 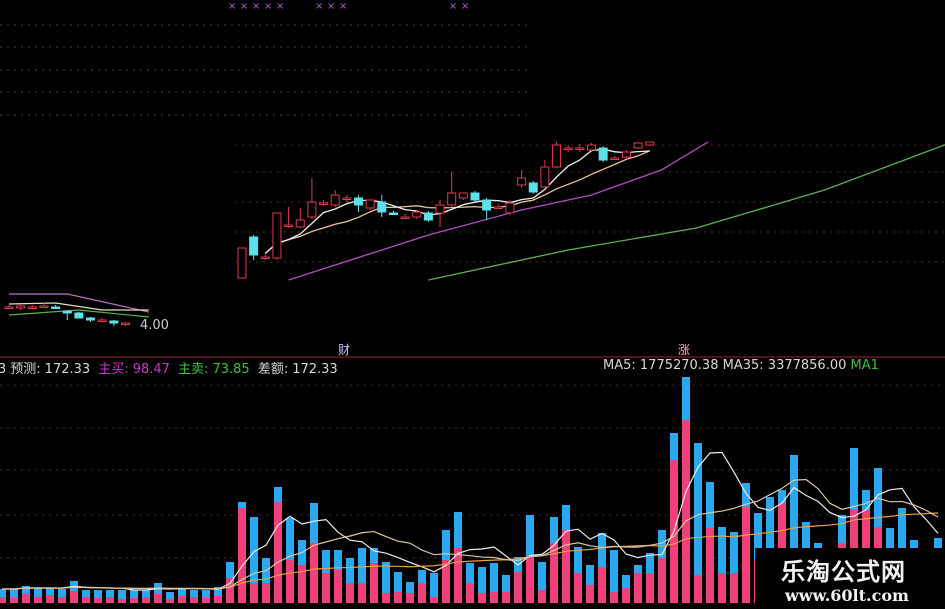 I want to click on status-prefix: 3, so click(x=3, y=369).